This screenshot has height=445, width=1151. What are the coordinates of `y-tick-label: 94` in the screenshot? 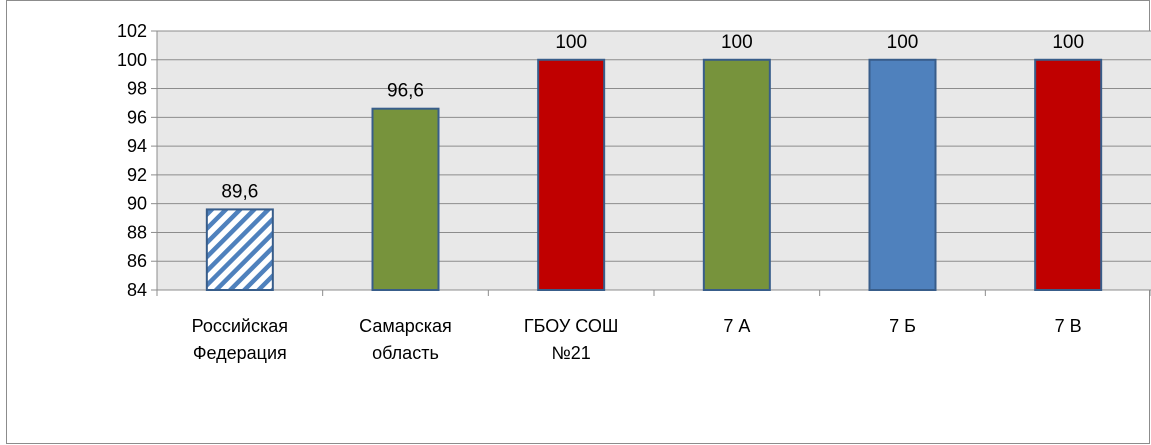 It's located at (137, 146).